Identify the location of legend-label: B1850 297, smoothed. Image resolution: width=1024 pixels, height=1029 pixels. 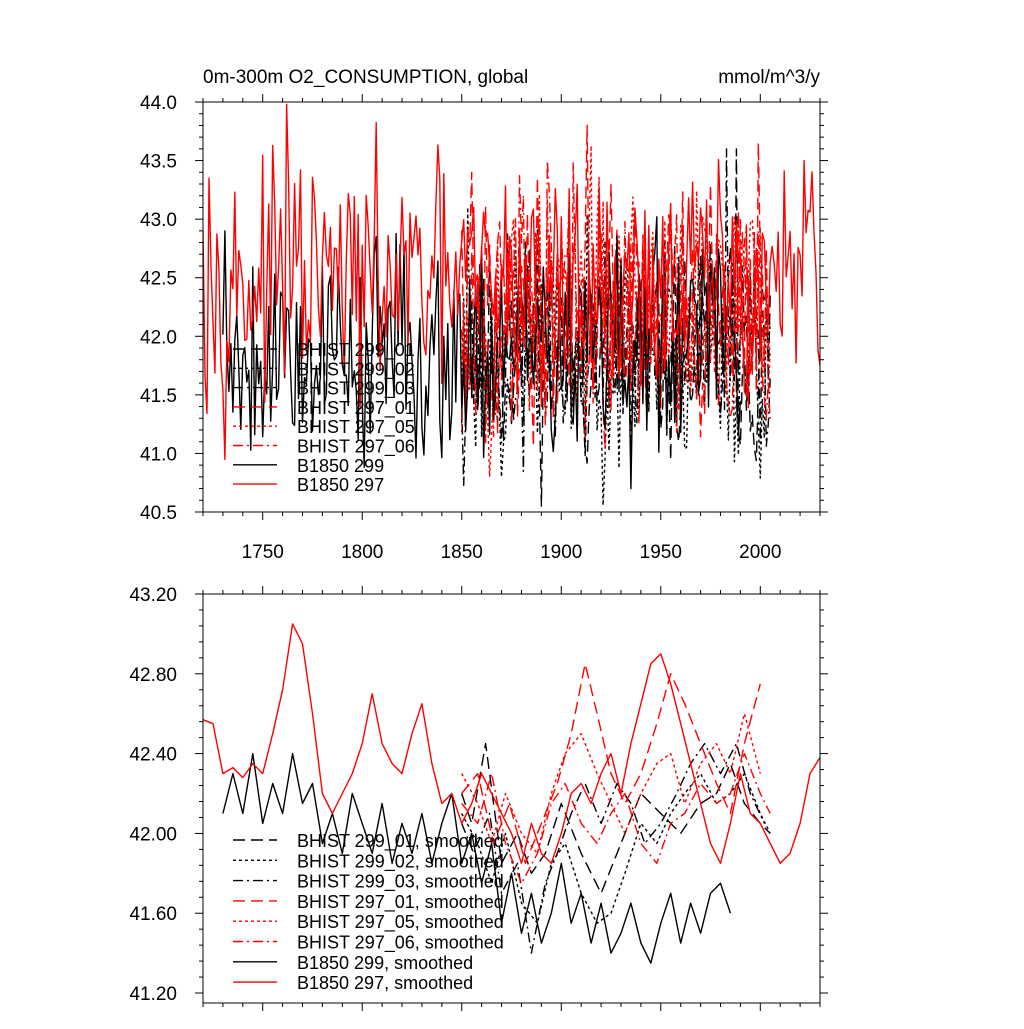
(385, 983).